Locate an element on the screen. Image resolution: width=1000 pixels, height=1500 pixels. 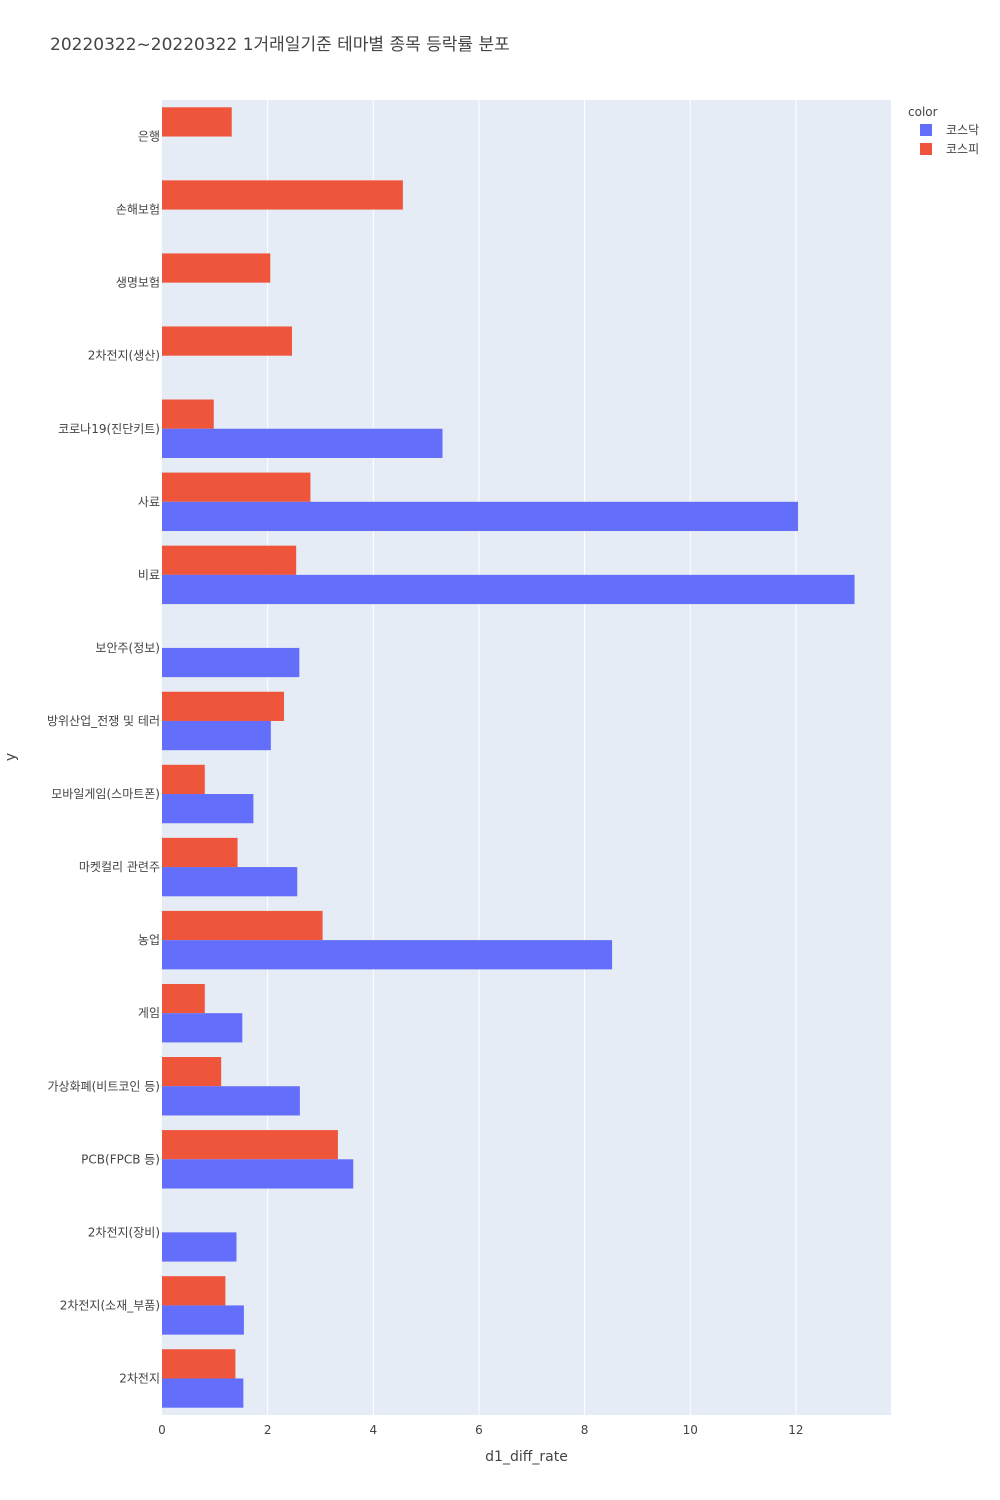
x-tick-labels: 0 2 4 6 8 10 12 is located at coordinates (480, 1430).